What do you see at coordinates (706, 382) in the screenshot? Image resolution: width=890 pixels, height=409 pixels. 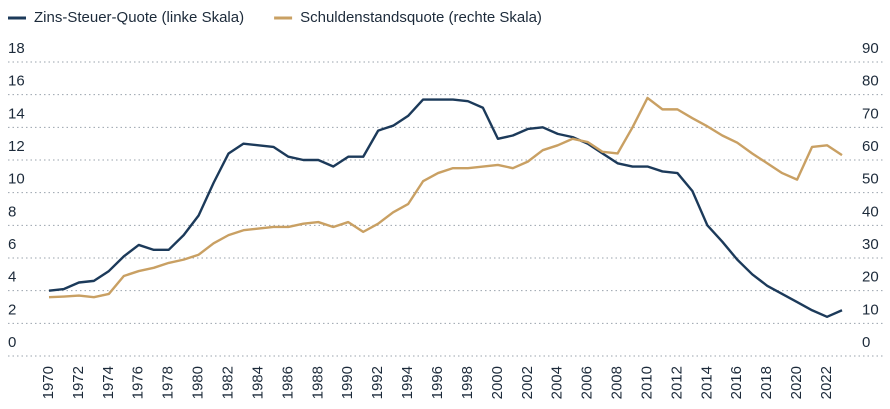 I see `x-tick-label: 2014` at bounding box center [706, 382].